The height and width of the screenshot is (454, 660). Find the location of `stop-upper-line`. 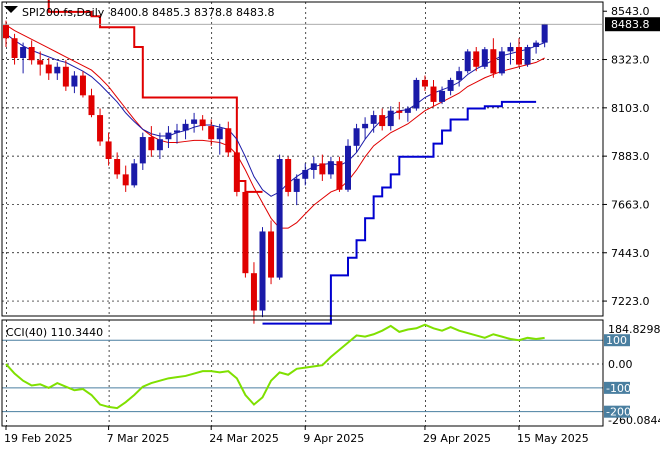

stop-upper-line is located at coordinates (155, 96).